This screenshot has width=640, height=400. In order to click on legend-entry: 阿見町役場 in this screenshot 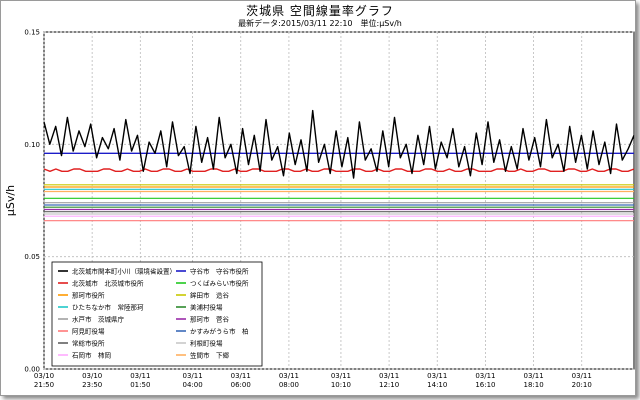, I will do `click(88, 330)`.